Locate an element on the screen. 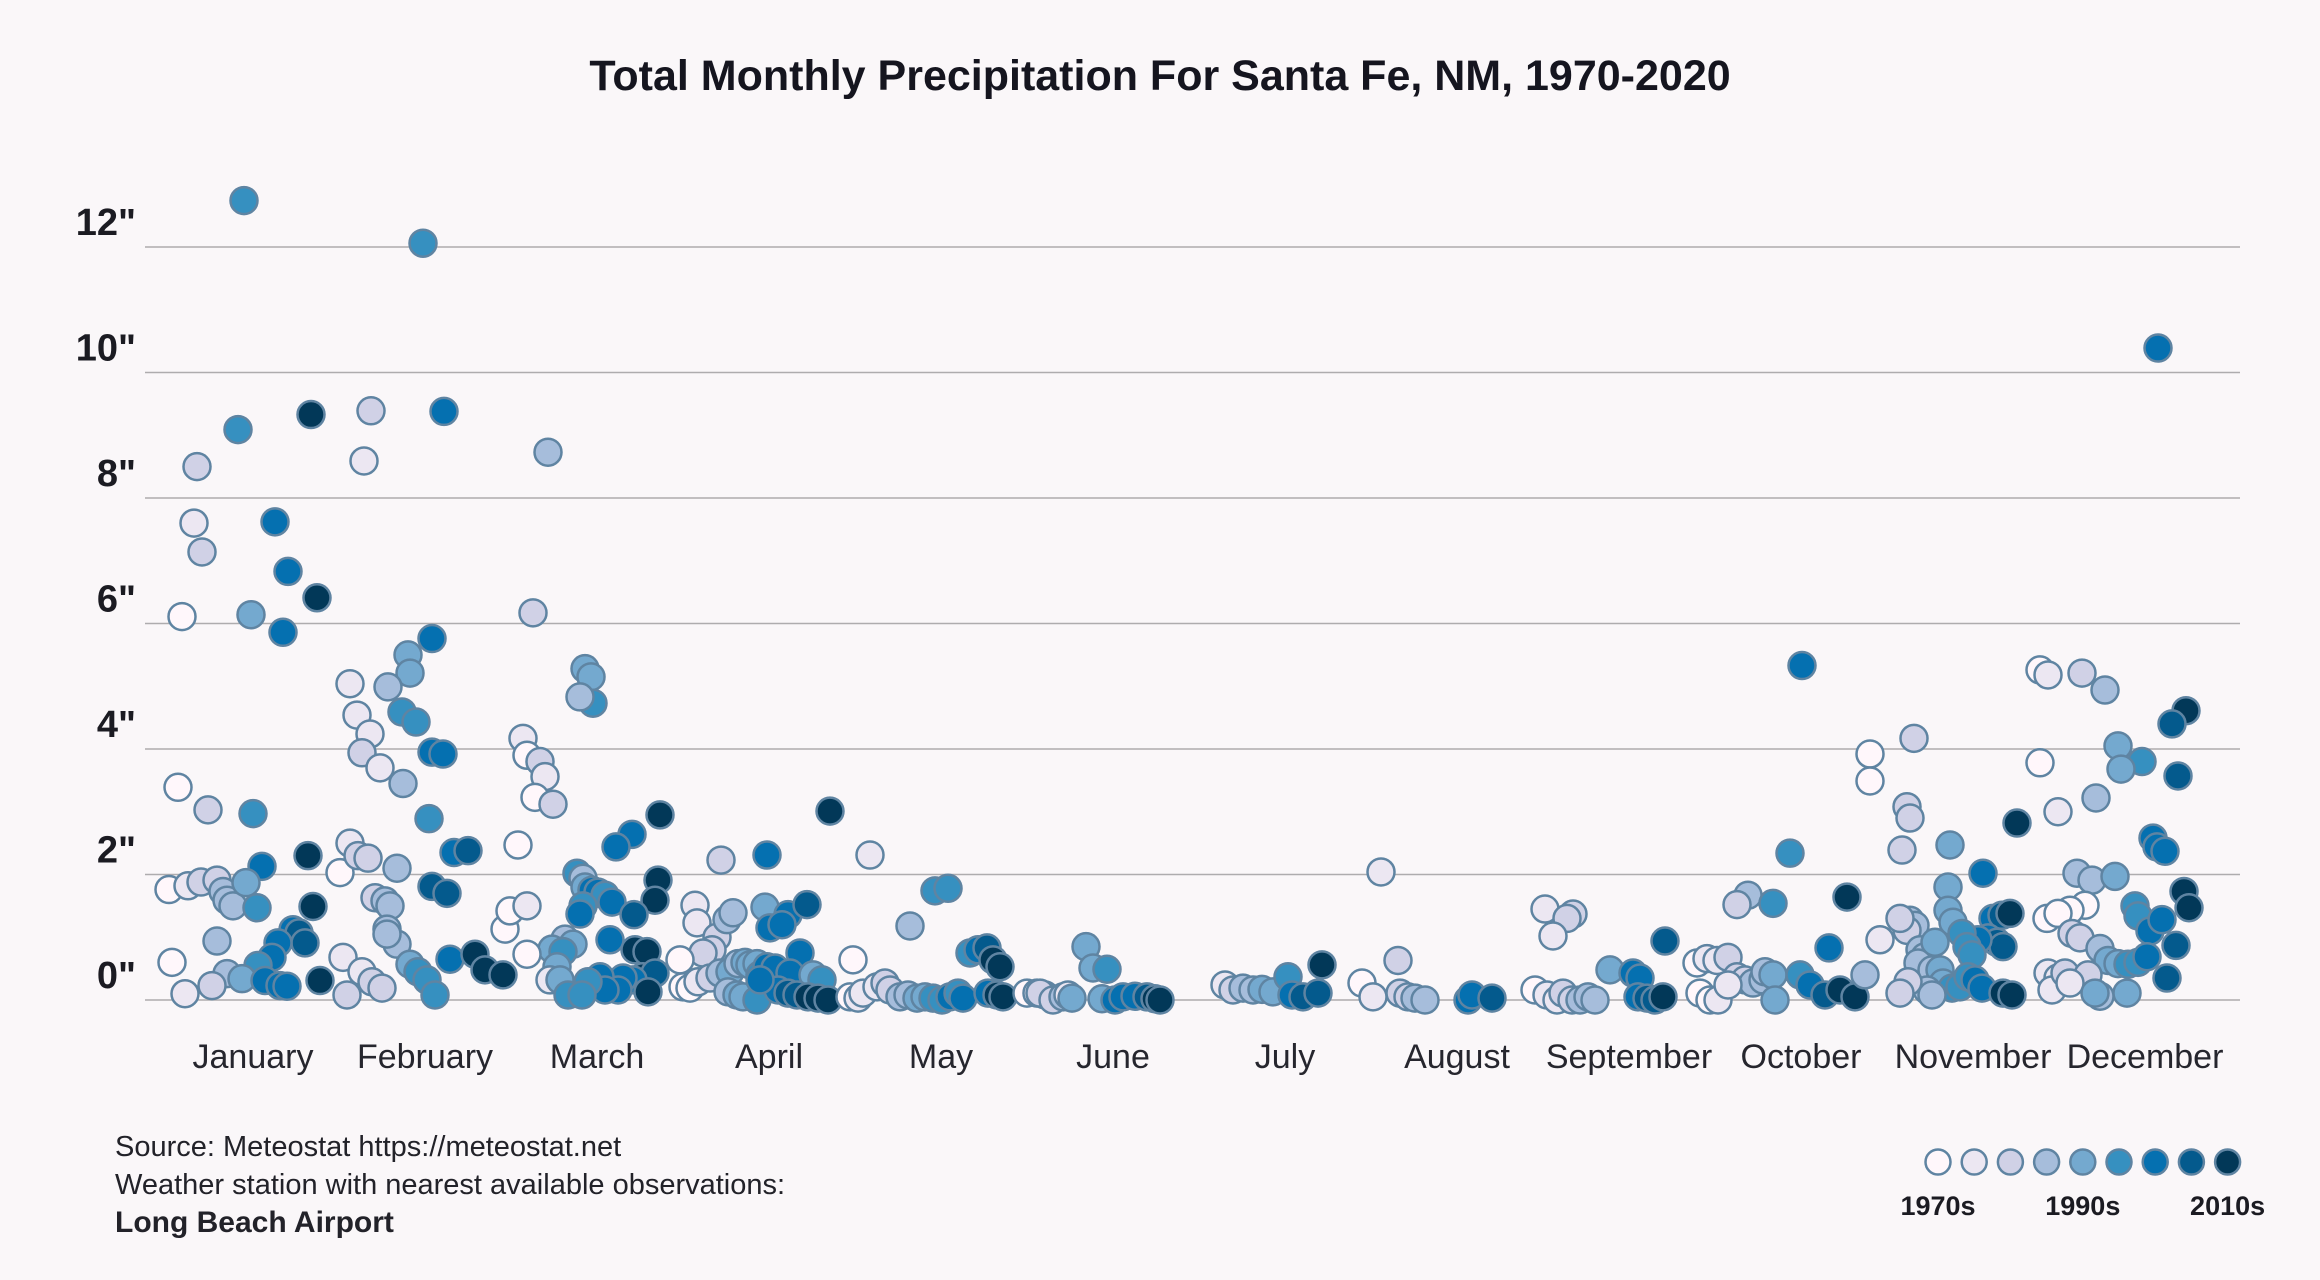 The image size is (2320, 1280). x-tick-label-november: November is located at coordinates (1973, 1057).